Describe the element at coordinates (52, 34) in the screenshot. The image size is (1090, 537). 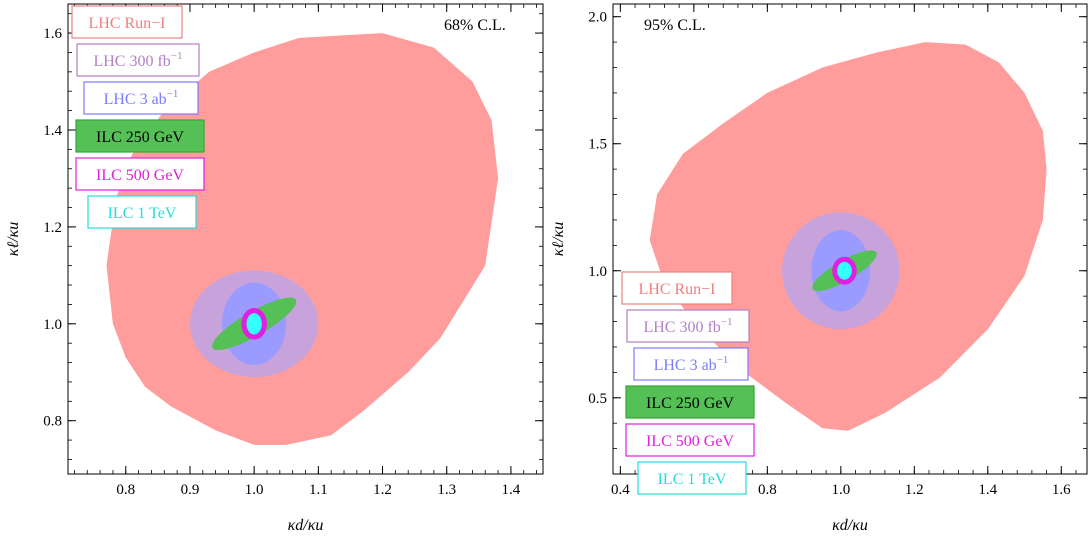
I see `y-tick-label: 1.6` at that location.